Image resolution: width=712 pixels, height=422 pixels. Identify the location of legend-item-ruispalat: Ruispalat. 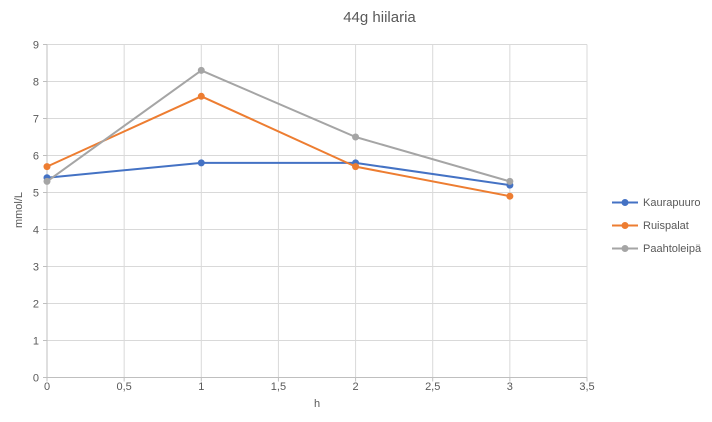
(656, 225).